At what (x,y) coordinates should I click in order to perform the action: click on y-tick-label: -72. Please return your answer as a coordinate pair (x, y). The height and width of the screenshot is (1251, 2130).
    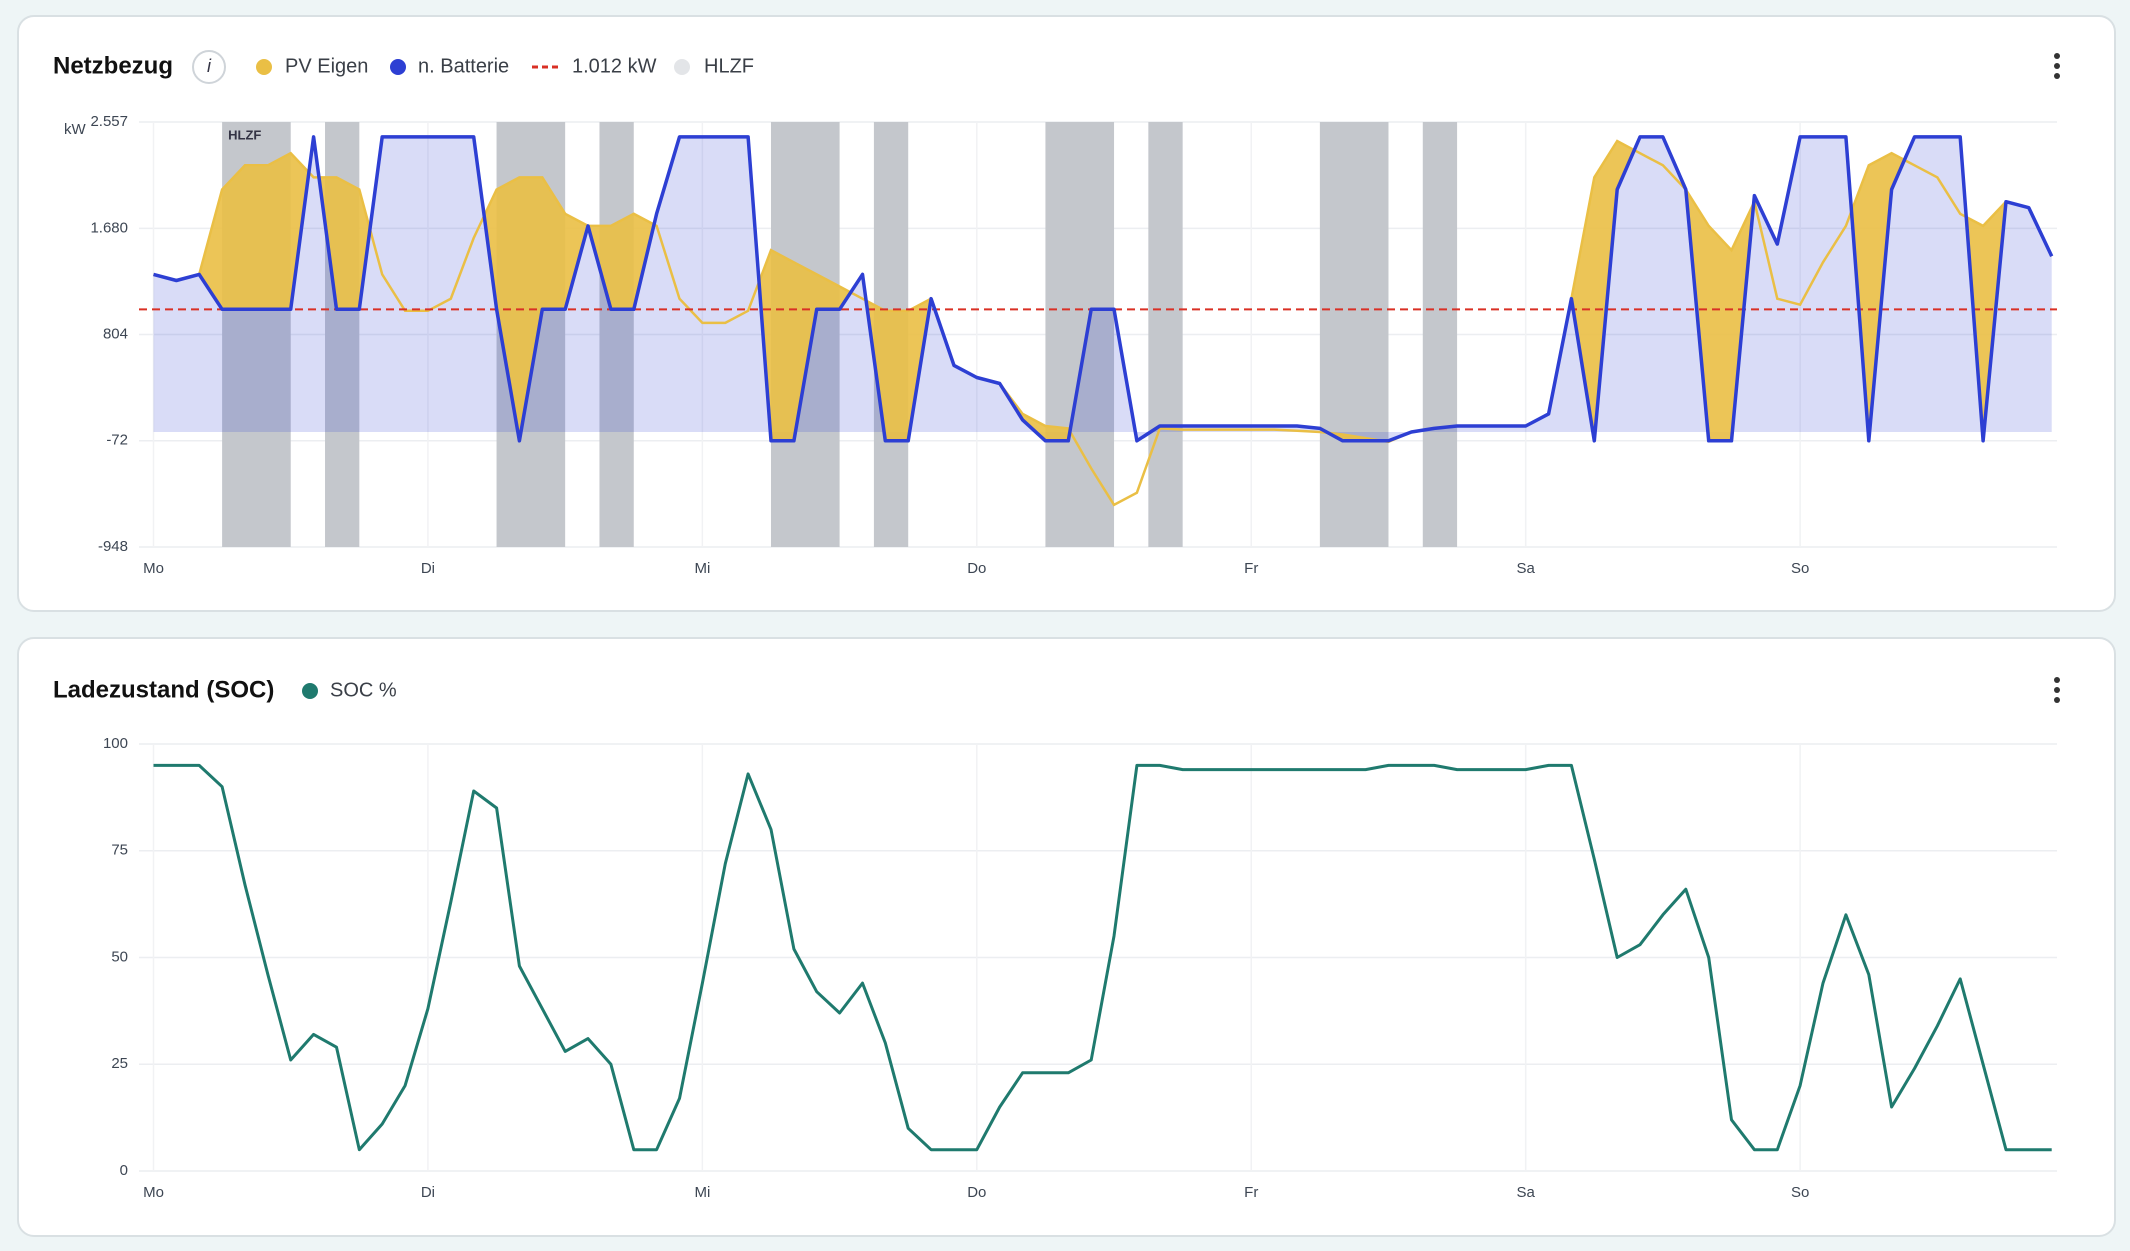
    Looking at the image, I should click on (117, 440).